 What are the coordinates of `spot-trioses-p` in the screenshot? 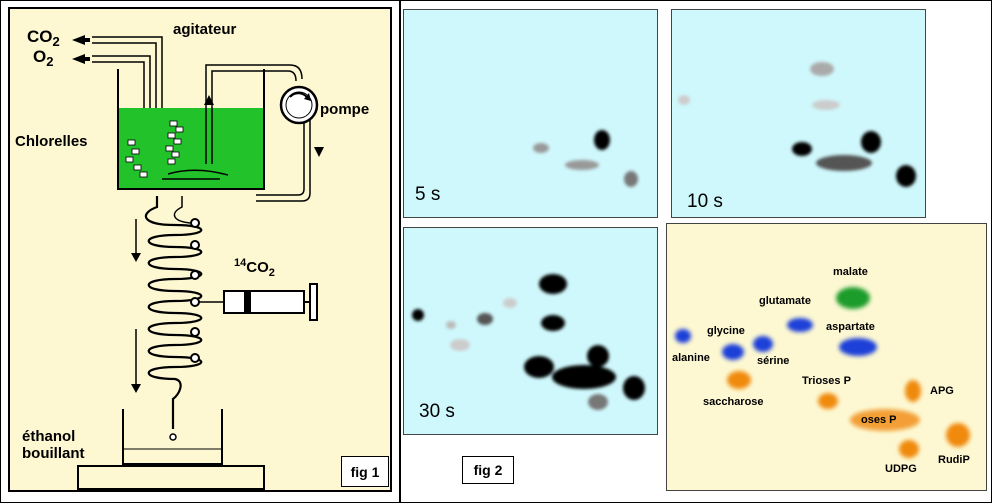 It's located at (828, 401).